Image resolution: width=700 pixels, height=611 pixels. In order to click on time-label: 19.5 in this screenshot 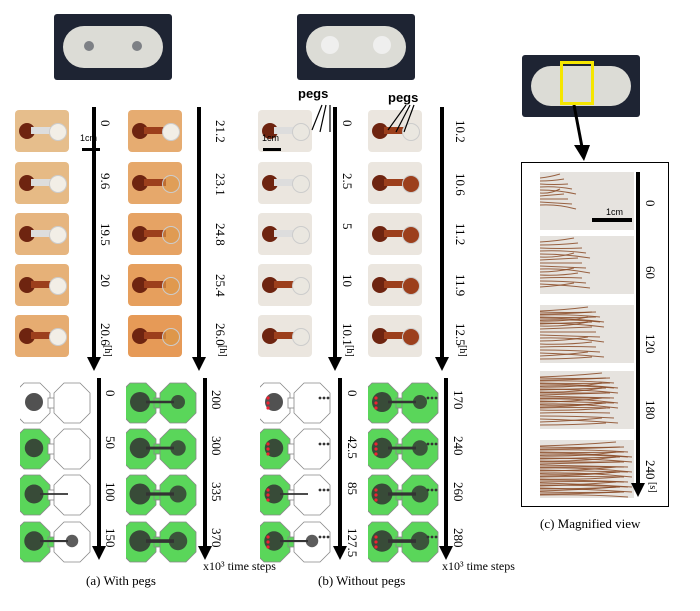, I will do `click(105, 234)`.